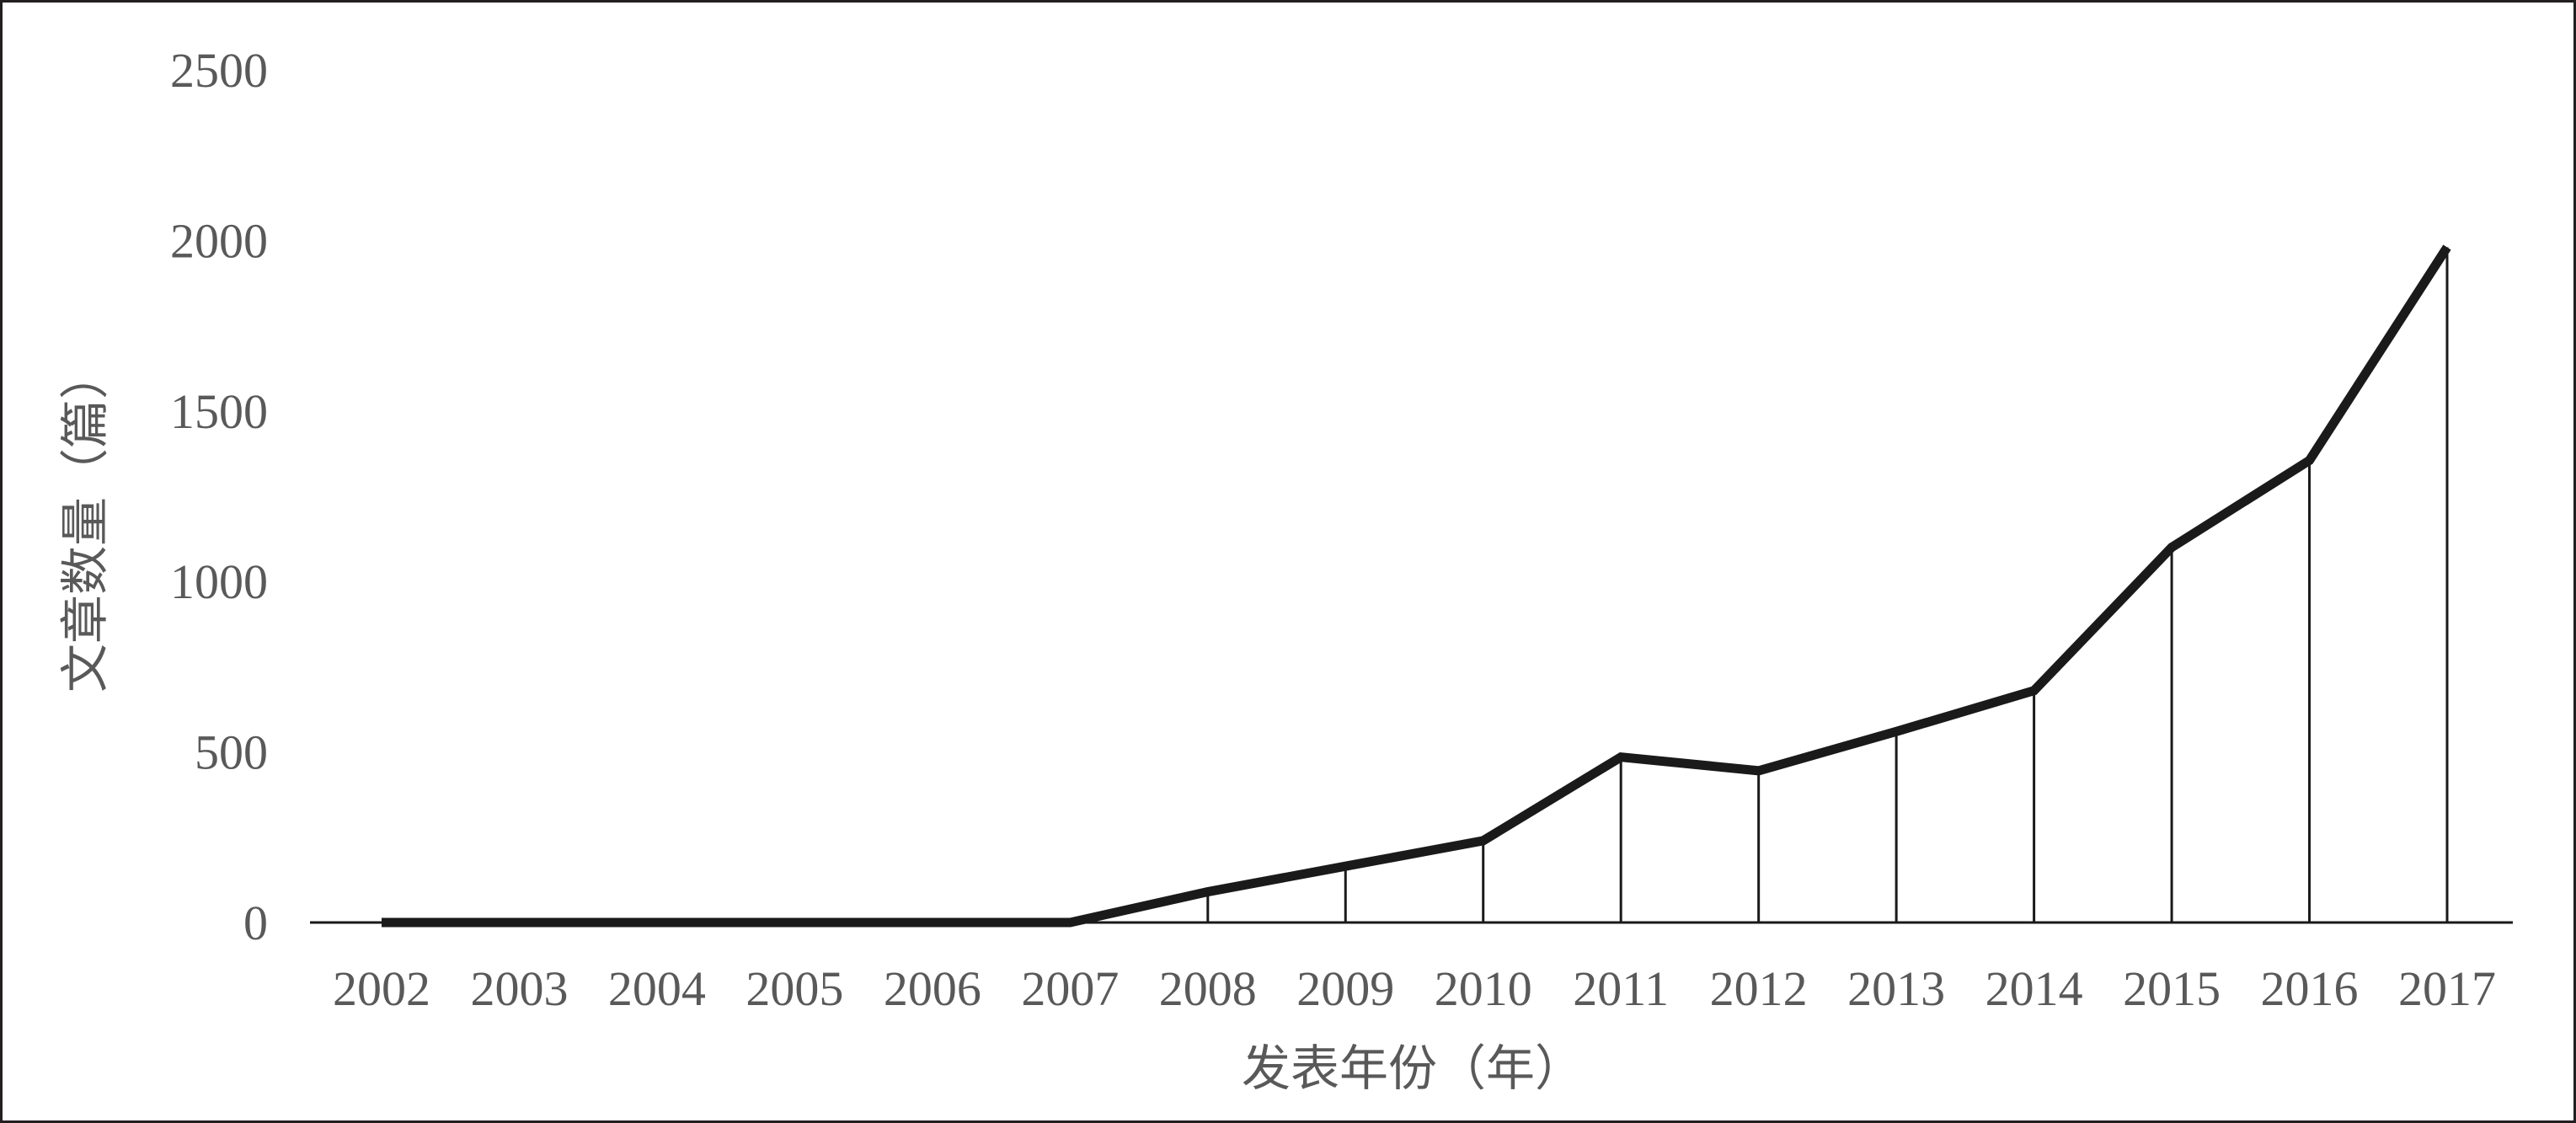 The image size is (2576, 1123). I want to click on x-tick-label: 2006, so click(932, 988).